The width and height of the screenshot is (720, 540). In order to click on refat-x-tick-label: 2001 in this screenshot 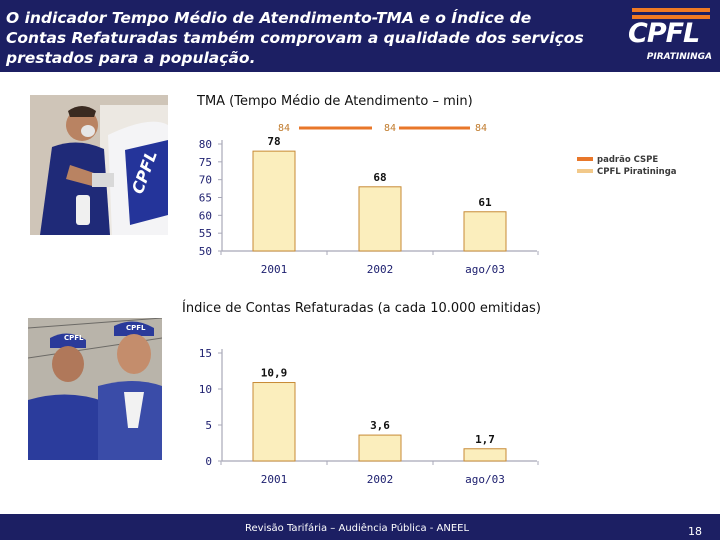, I will do `click(274, 479)`.